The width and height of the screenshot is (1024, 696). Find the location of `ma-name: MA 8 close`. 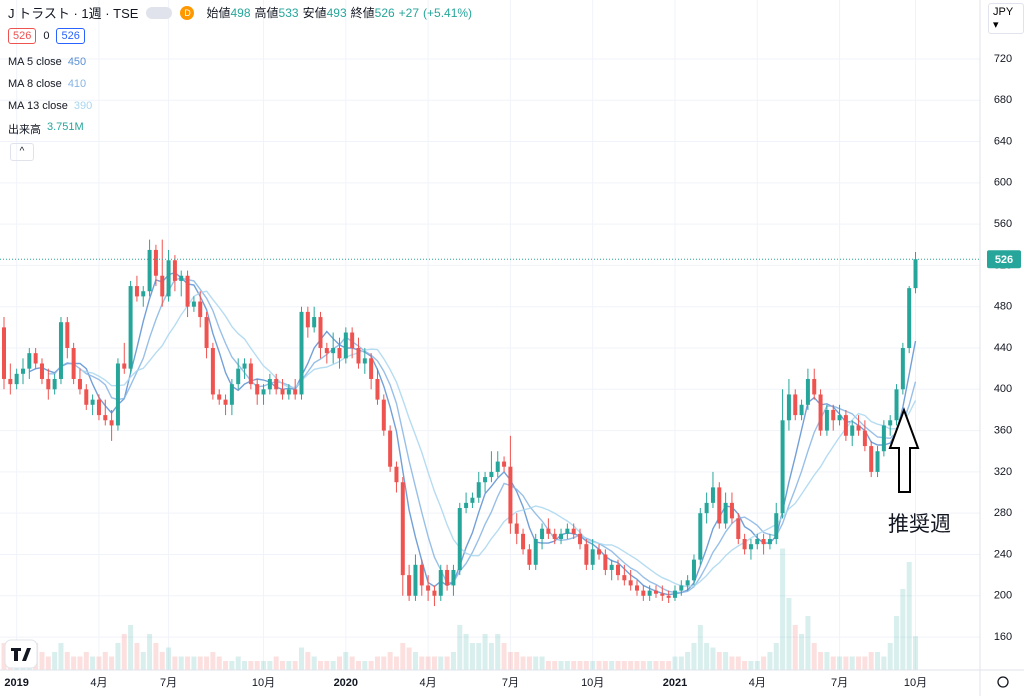

ma-name: MA 8 close is located at coordinates (35, 84).